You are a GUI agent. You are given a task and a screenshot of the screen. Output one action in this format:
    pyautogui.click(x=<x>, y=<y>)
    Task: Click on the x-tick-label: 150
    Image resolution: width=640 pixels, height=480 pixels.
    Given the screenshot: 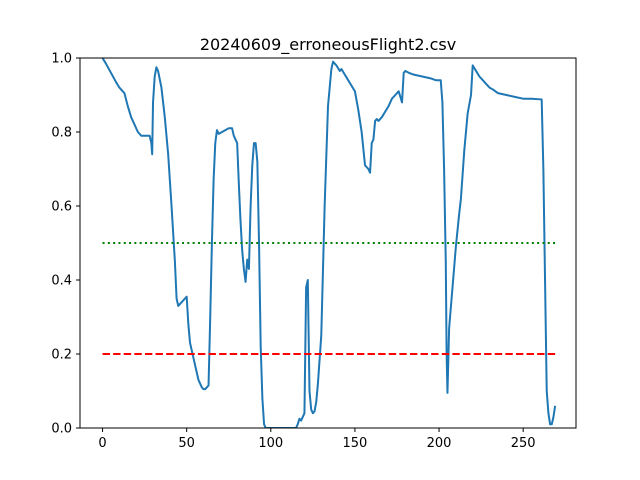 What is the action you would take?
    pyautogui.click(x=355, y=443)
    